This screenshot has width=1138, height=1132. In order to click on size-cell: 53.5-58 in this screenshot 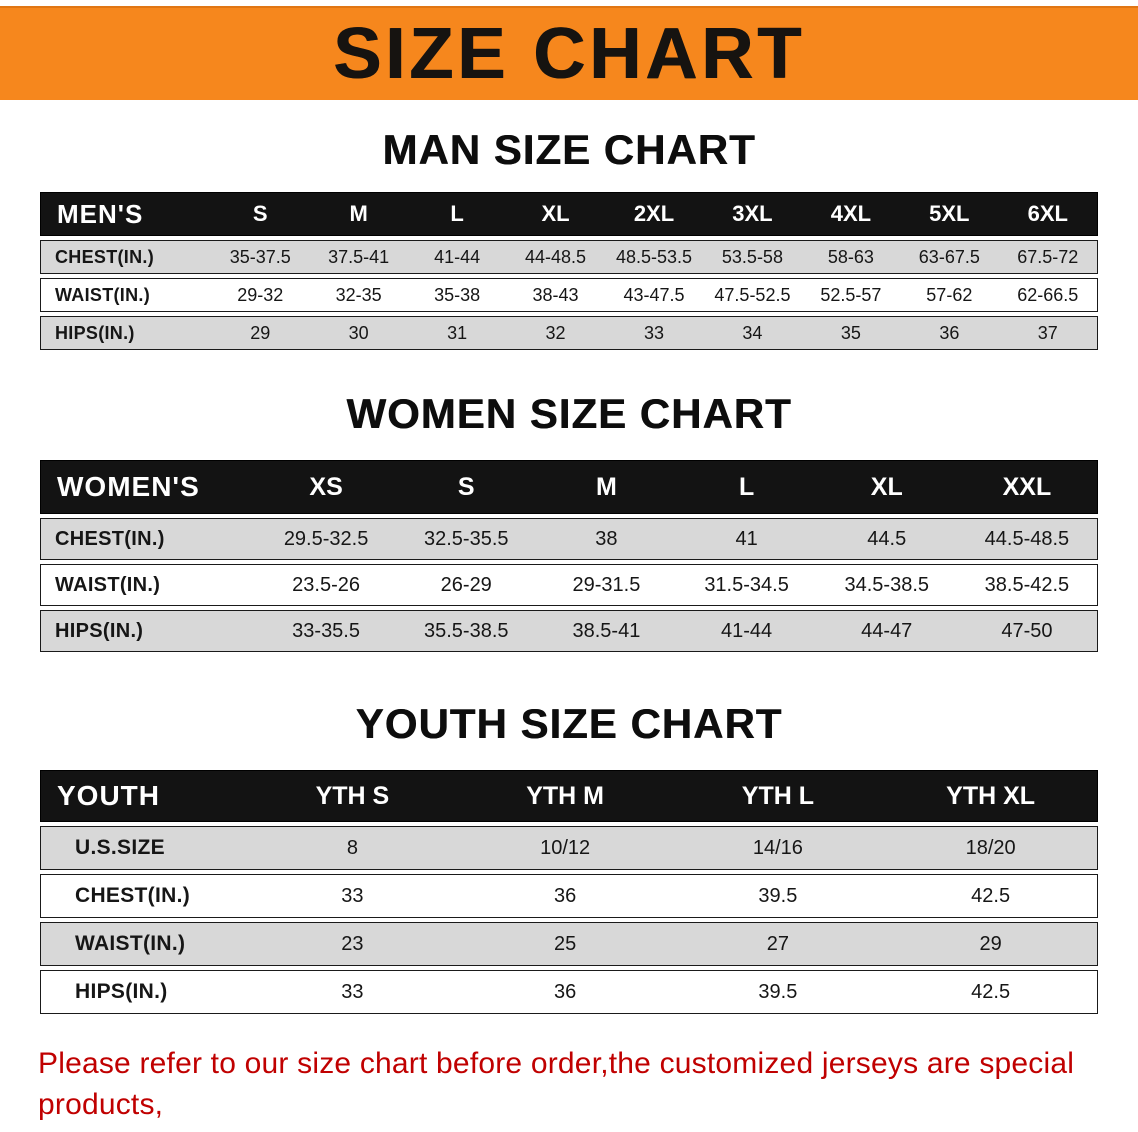, I will do `click(752, 256)`.